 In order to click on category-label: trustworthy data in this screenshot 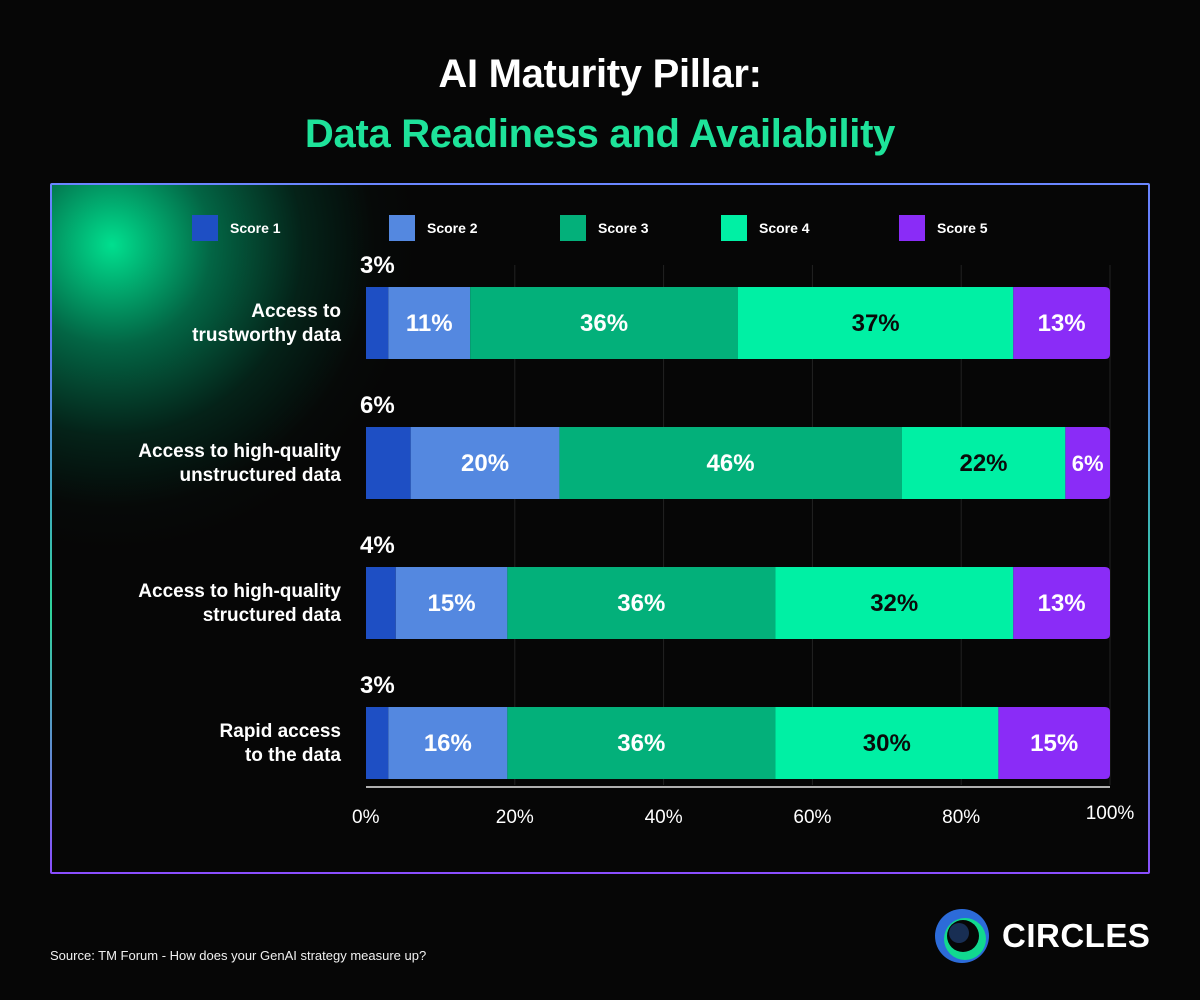, I will do `click(266, 335)`.